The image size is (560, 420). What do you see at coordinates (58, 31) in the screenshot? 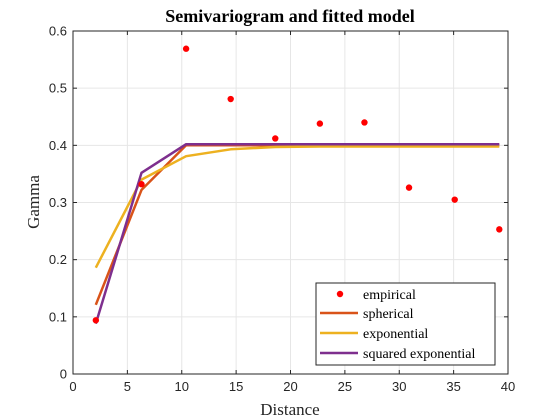
I see `y-tick-label: 0.6` at bounding box center [58, 31].